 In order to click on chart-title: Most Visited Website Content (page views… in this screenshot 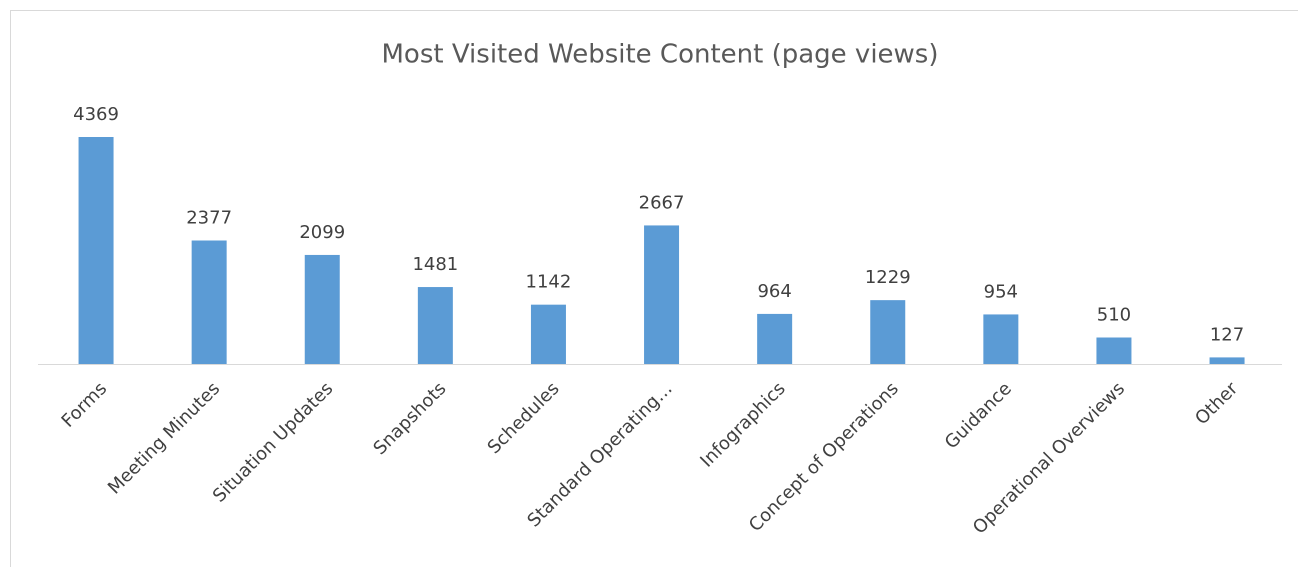, I will do `click(660, 55)`.